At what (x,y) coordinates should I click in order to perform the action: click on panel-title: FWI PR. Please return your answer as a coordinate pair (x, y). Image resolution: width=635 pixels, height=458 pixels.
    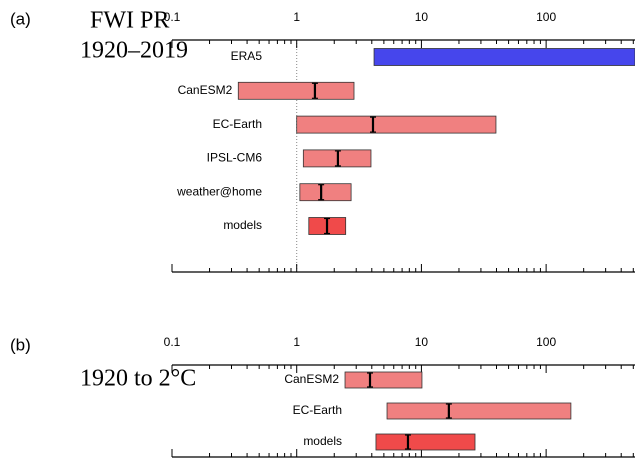
    Looking at the image, I should click on (129, 21).